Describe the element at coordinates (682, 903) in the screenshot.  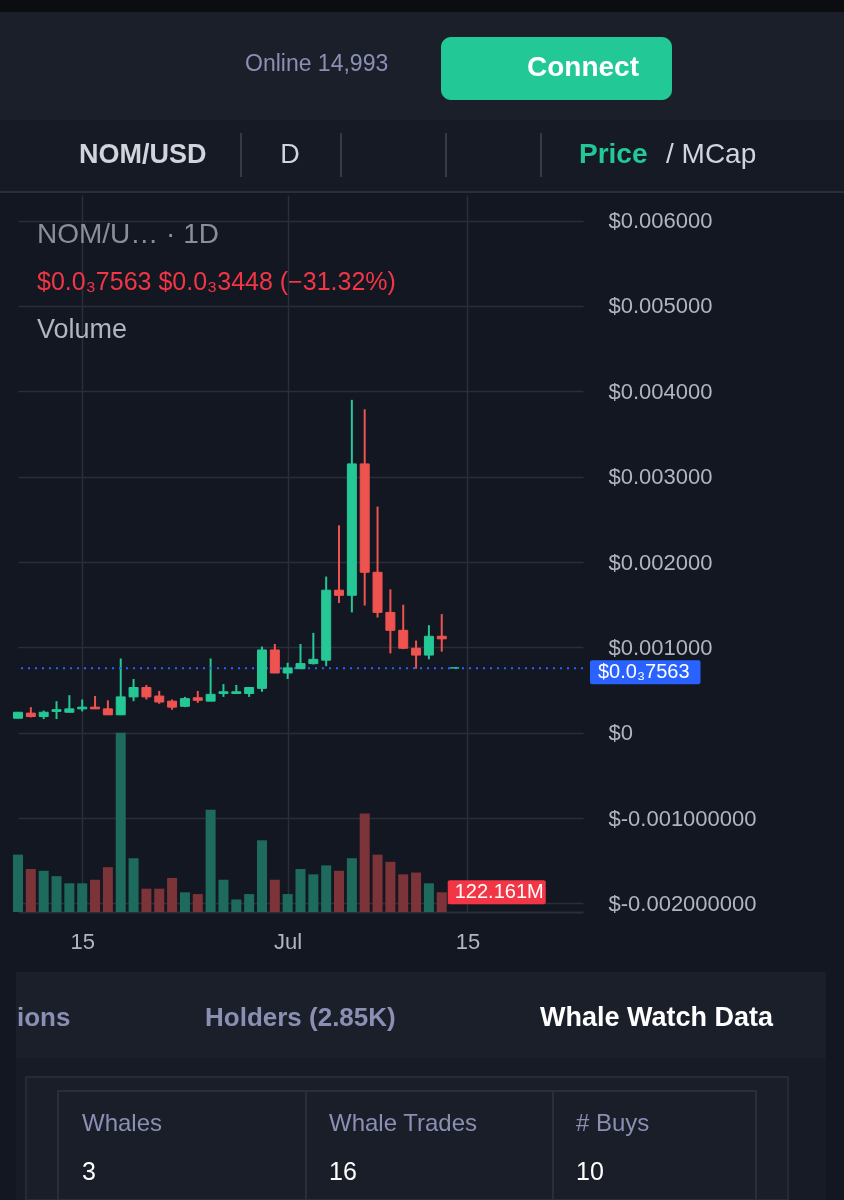
I see `y-tick-label: $-0.002000000` at that location.